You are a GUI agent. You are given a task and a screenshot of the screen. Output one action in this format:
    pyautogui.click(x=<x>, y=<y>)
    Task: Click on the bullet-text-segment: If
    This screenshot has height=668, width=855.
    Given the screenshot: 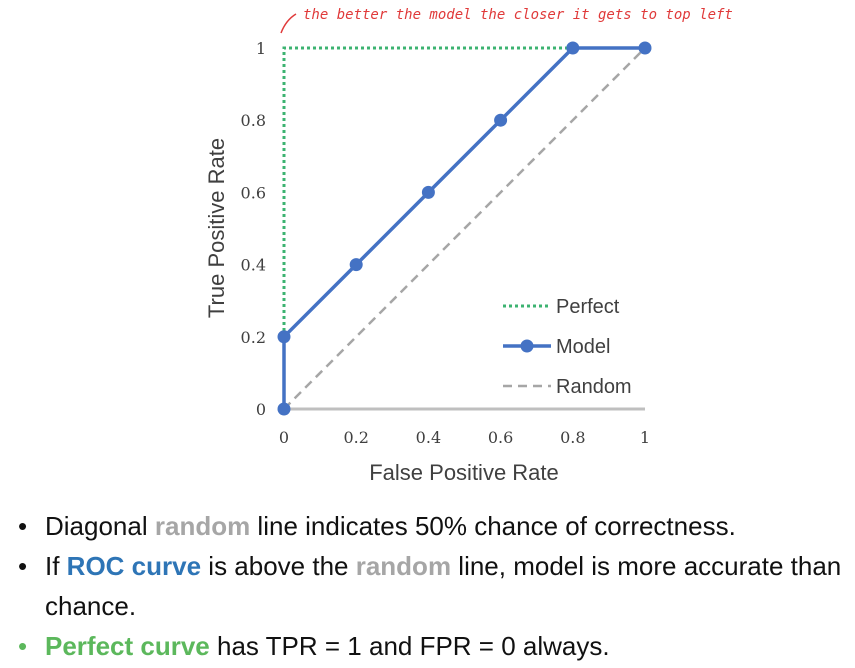 What is the action you would take?
    pyautogui.click(x=56, y=566)
    